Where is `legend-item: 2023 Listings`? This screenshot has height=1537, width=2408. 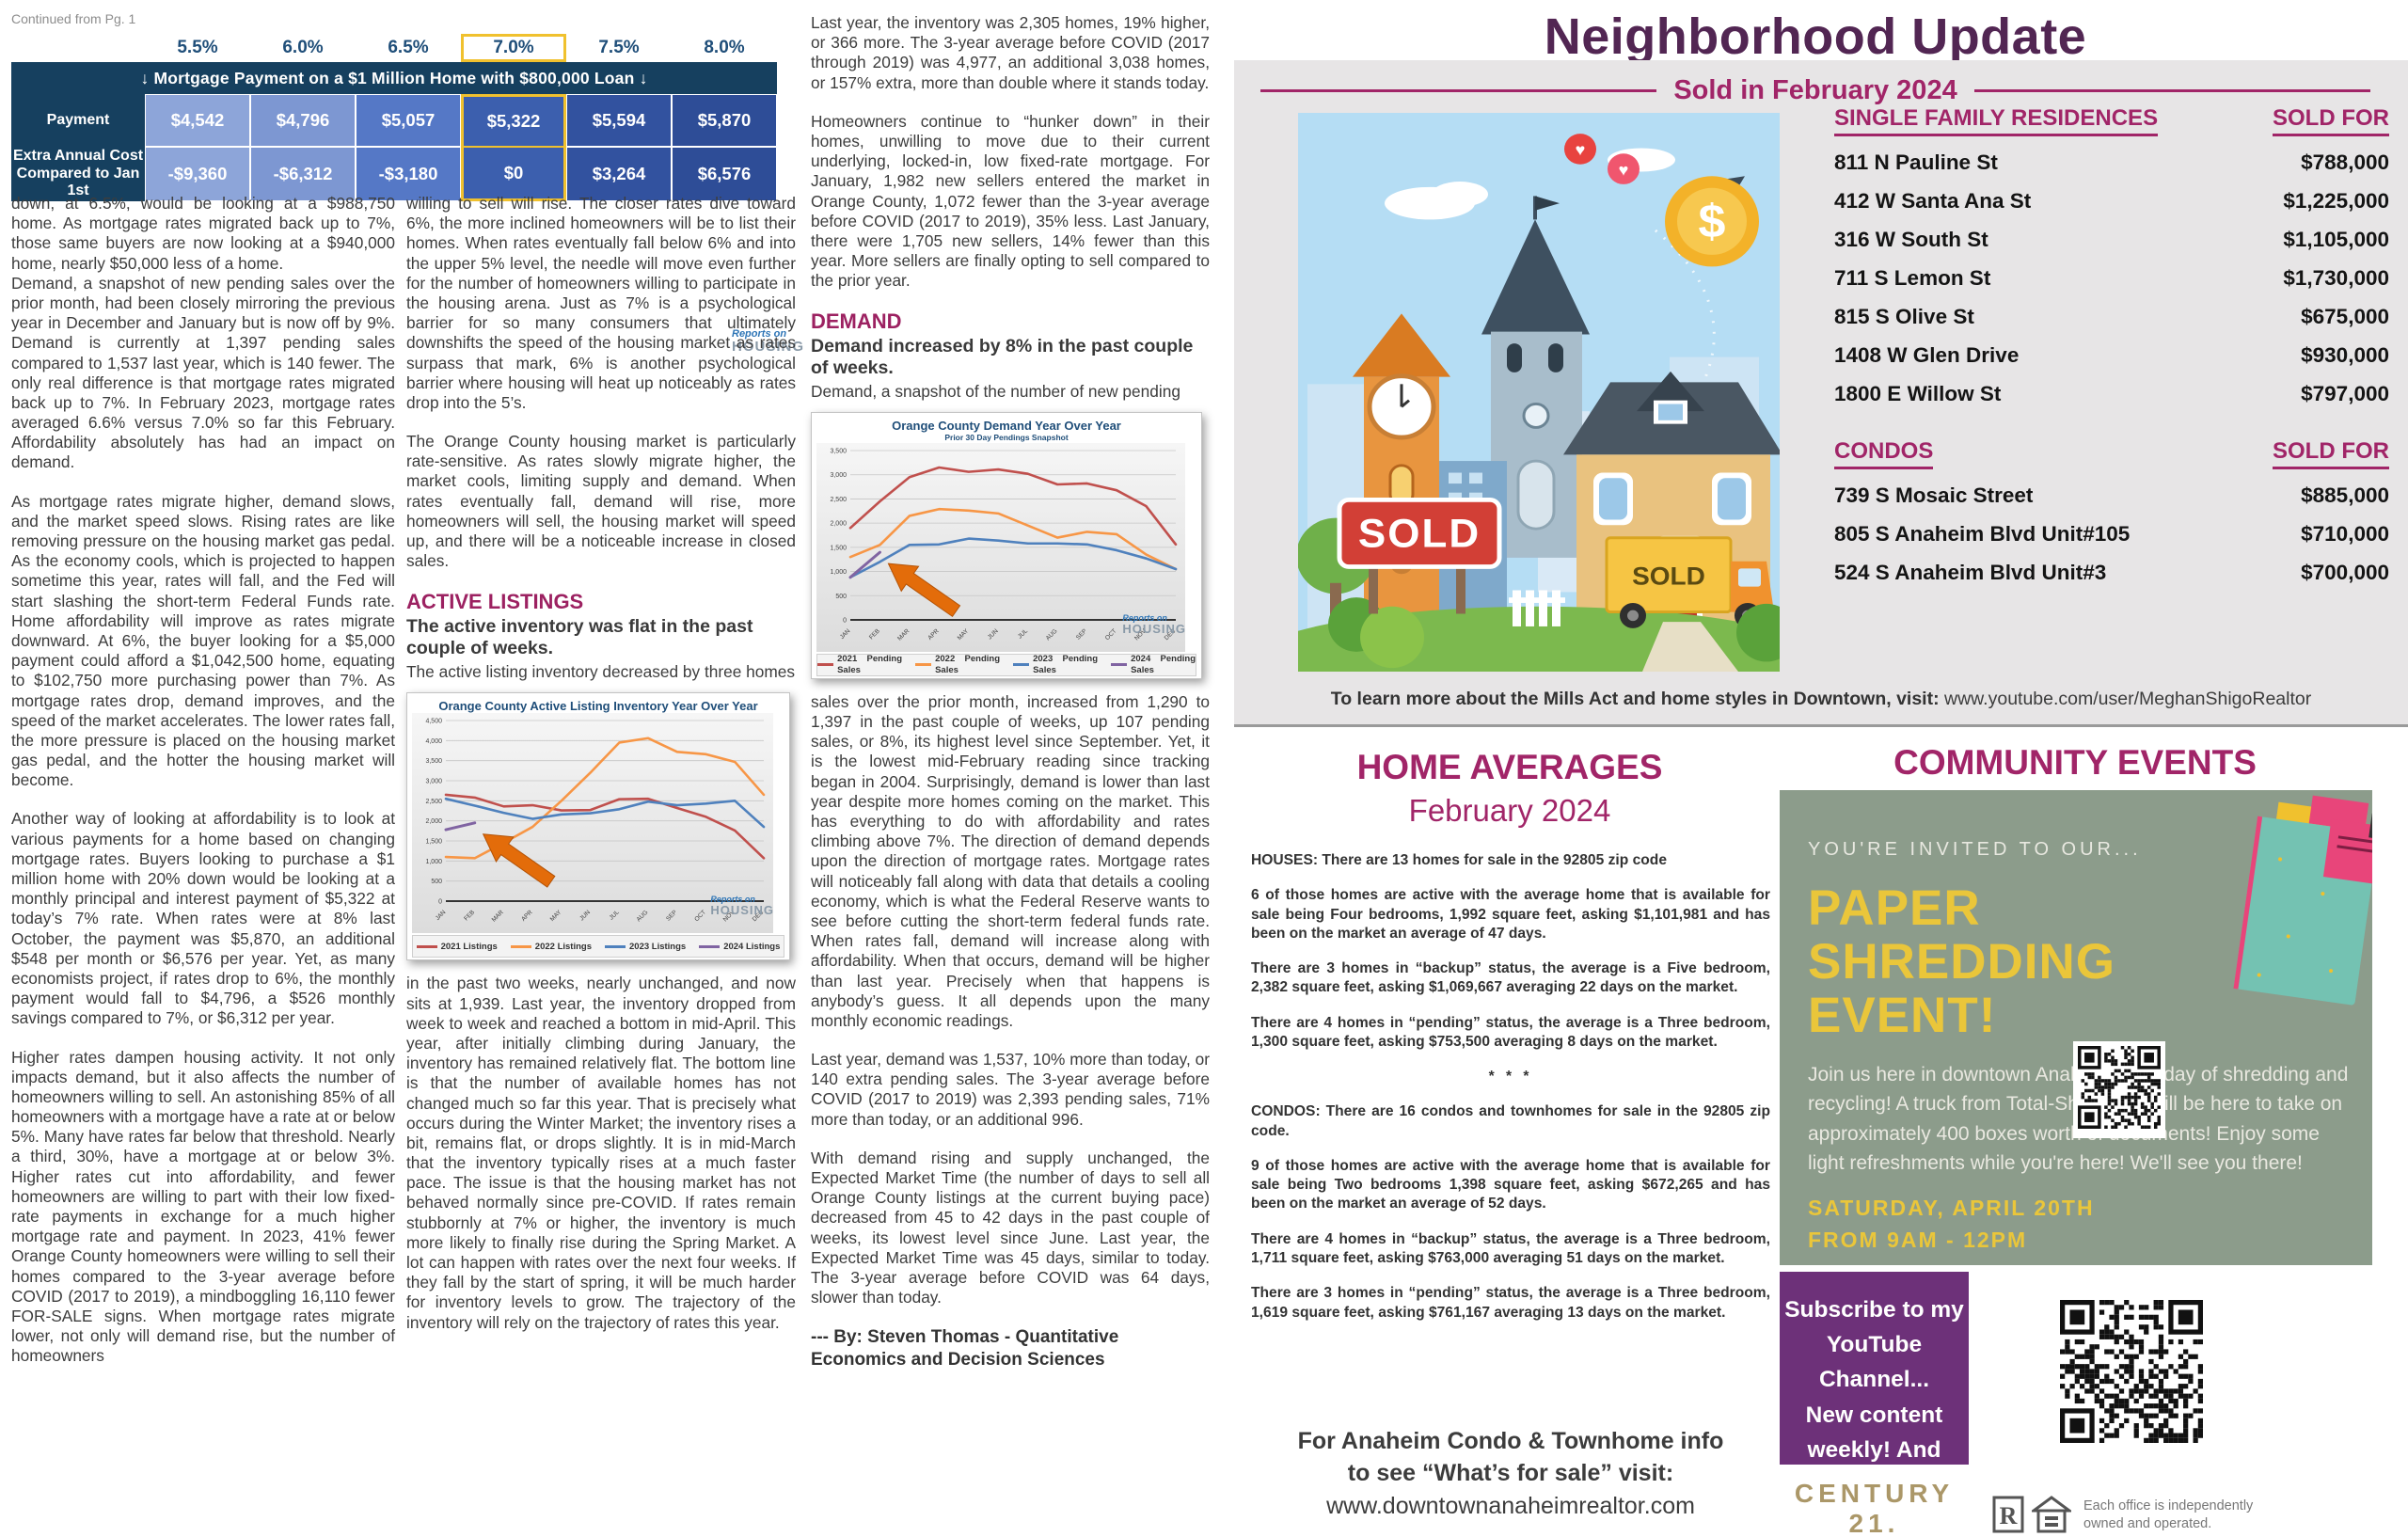 legend-item: 2023 Listings is located at coordinates (646, 947).